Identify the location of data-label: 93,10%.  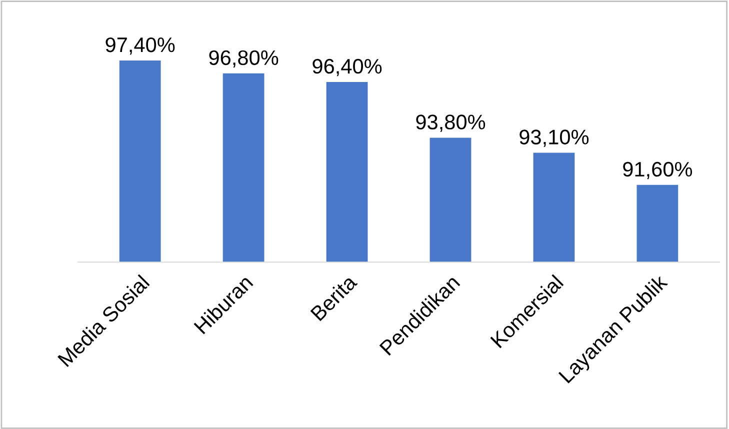
(554, 138).